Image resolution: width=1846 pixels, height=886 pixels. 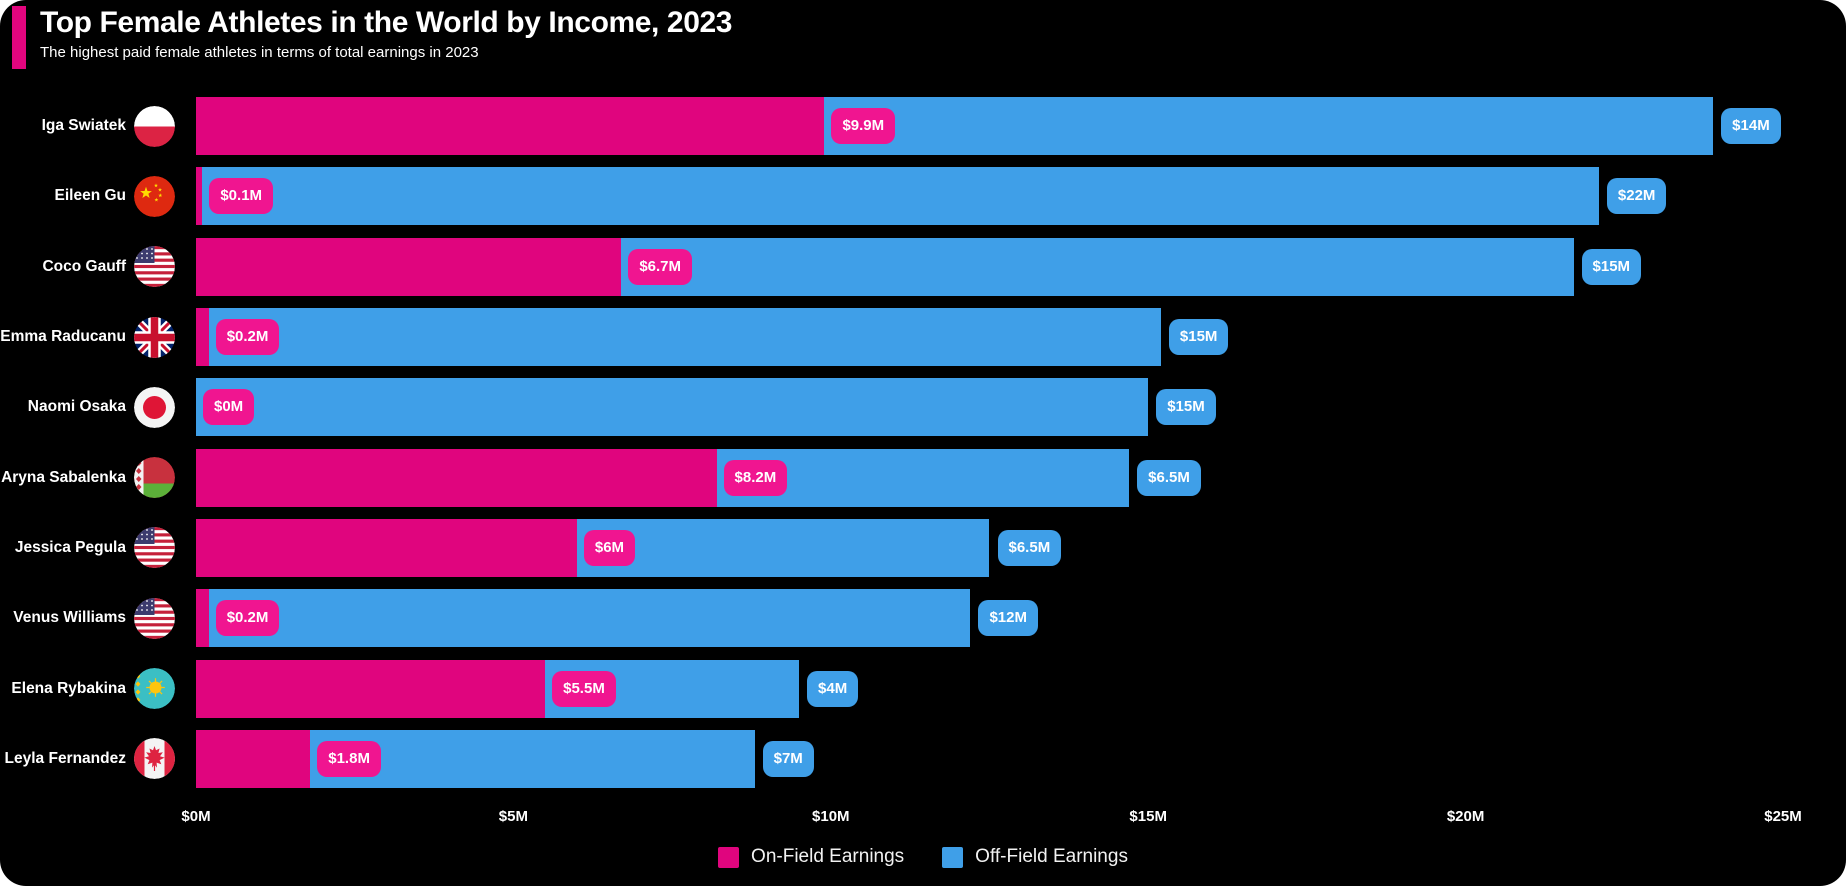 I want to click on legend-item: Off-Field Earnings, so click(x=1035, y=857).